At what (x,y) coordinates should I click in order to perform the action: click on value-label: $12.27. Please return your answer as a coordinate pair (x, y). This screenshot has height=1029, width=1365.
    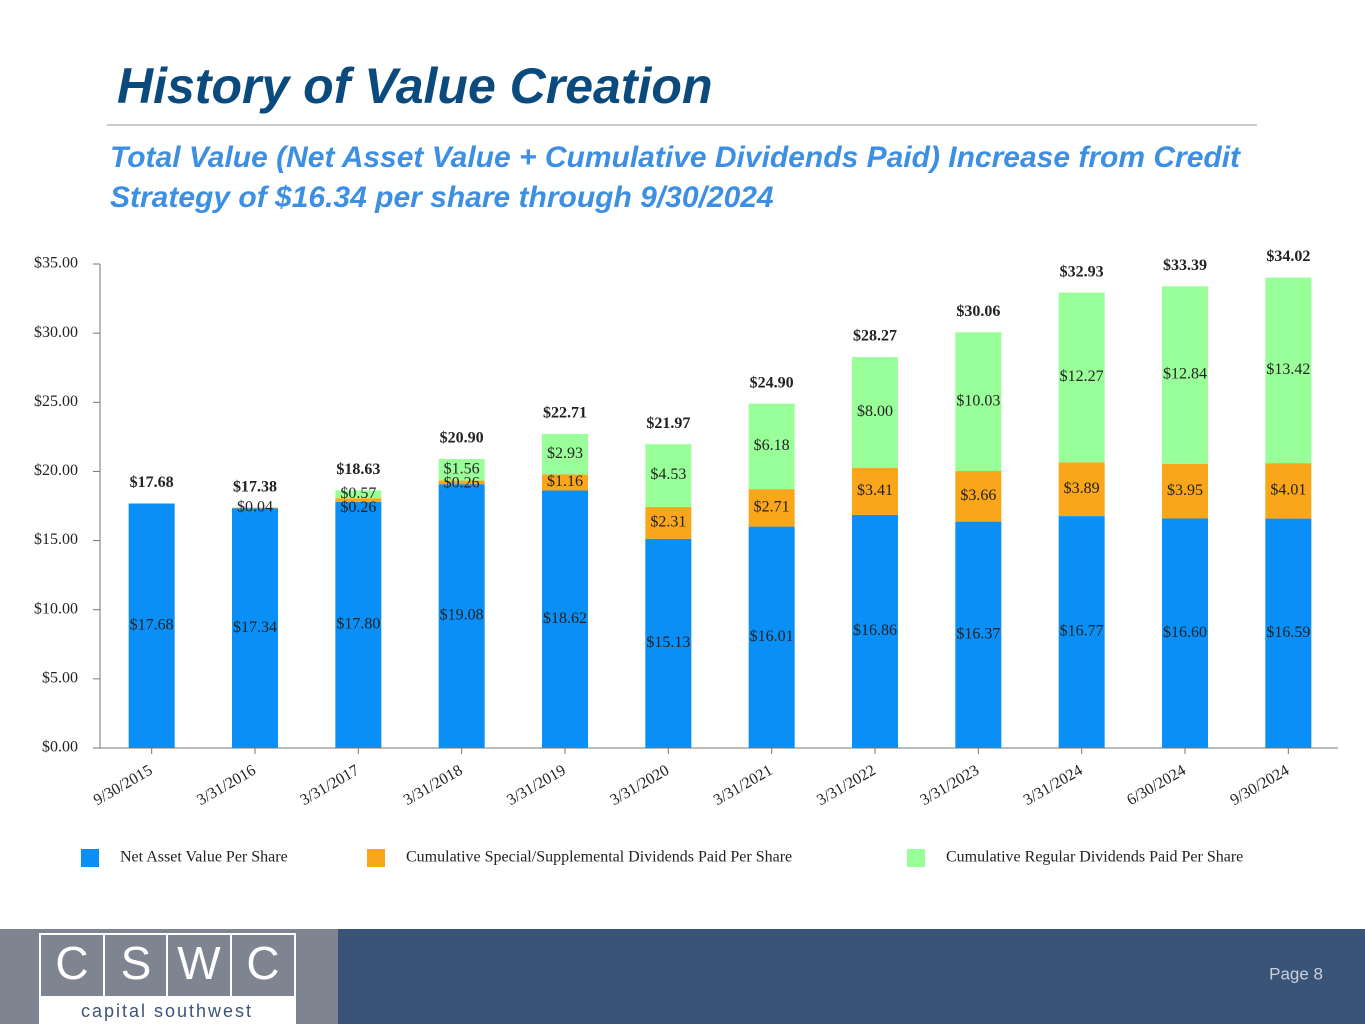
    Looking at the image, I should click on (1082, 376).